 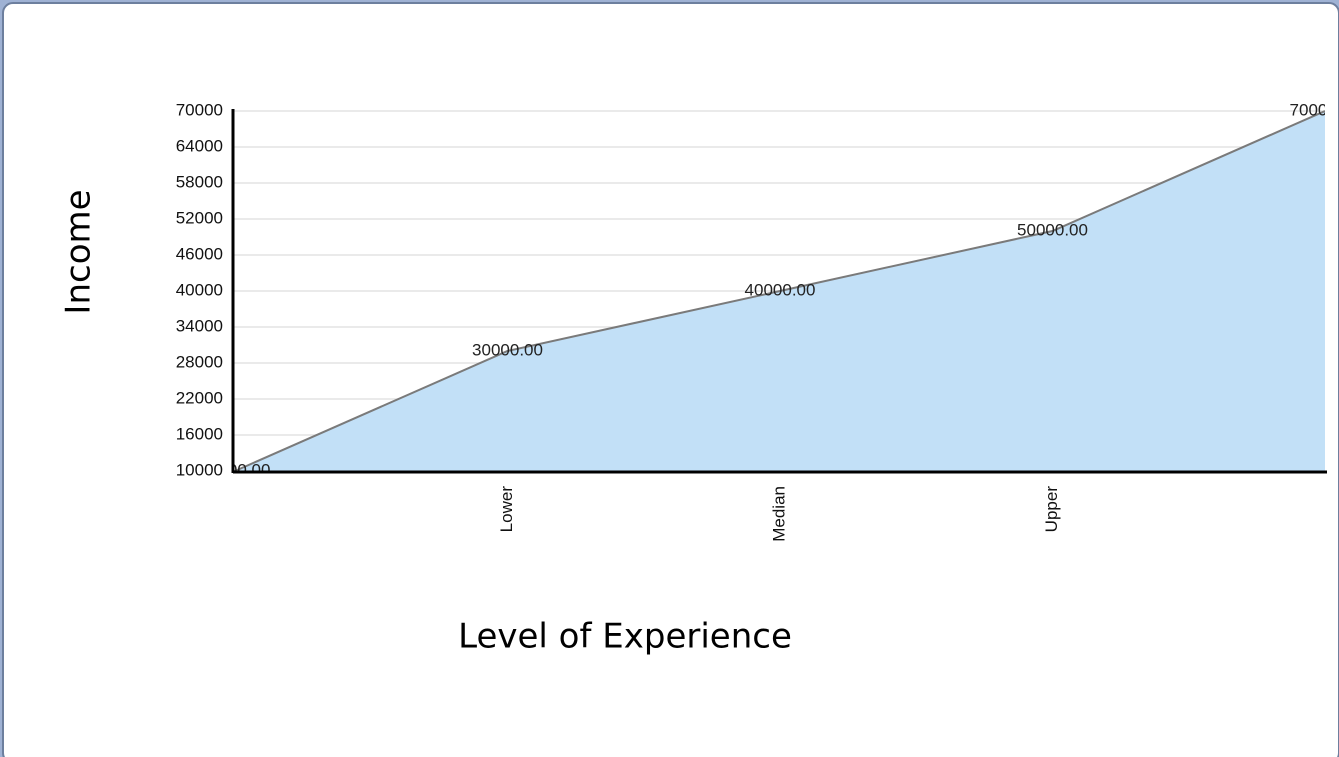 What do you see at coordinates (625, 637) in the screenshot?
I see `x-axis-title: Level of Experience` at bounding box center [625, 637].